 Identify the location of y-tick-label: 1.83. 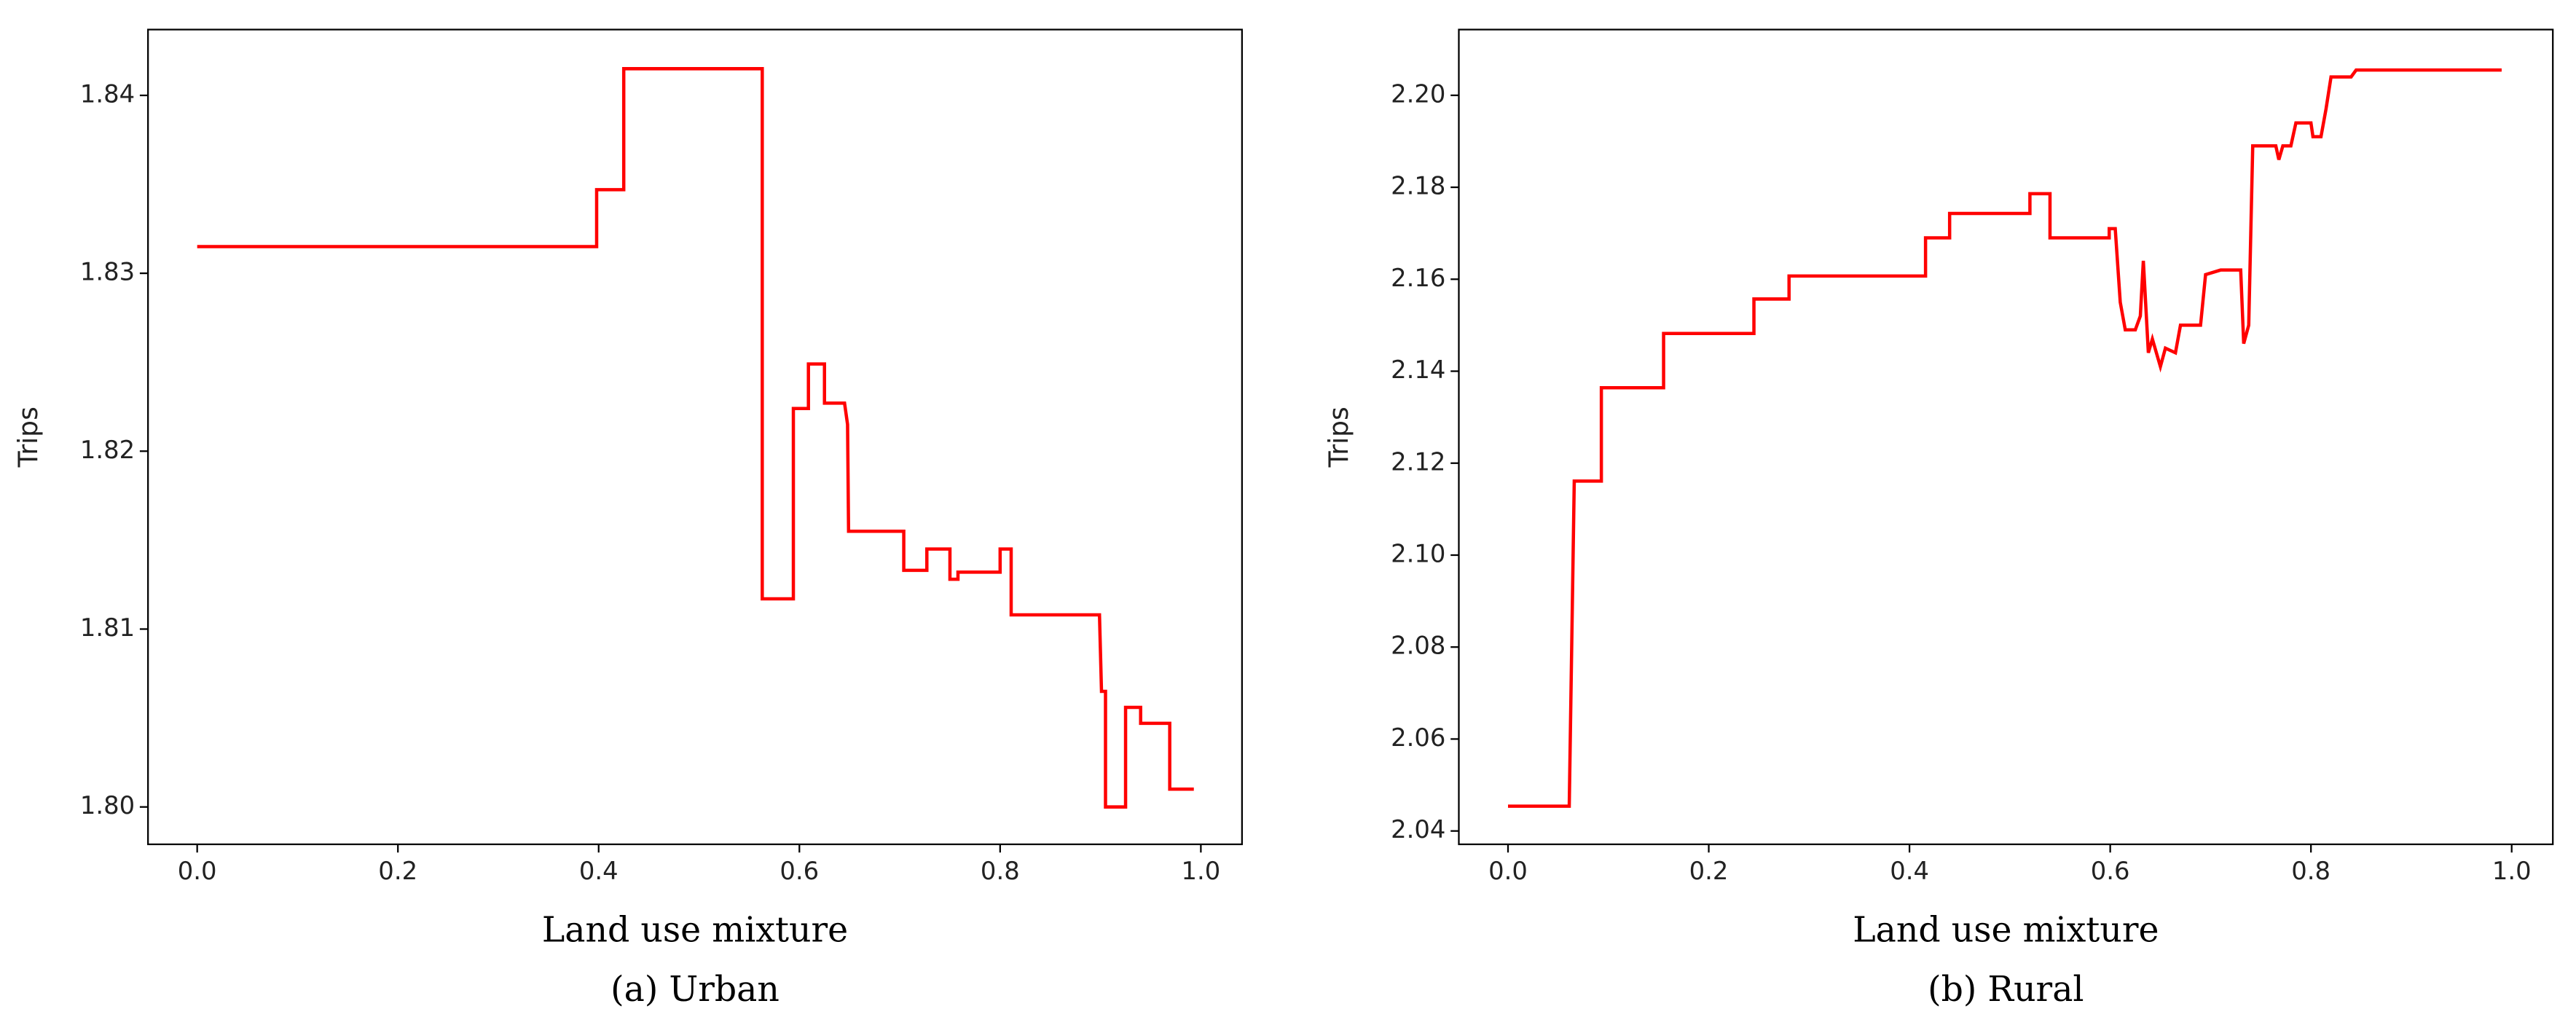
(107, 272).